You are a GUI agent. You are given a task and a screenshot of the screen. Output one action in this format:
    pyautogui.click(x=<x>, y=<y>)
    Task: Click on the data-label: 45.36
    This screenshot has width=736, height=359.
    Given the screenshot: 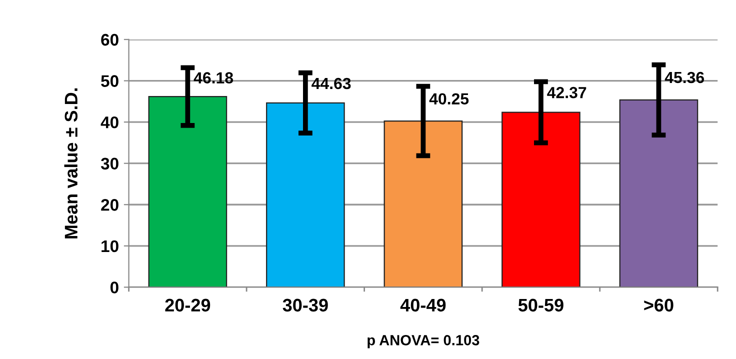 What is the action you would take?
    pyautogui.click(x=684, y=78)
    